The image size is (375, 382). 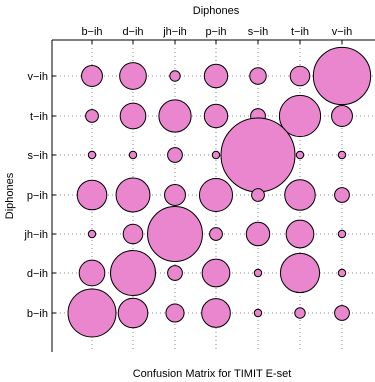 I want to click on y-tick-label: d−ih, so click(x=37, y=274).